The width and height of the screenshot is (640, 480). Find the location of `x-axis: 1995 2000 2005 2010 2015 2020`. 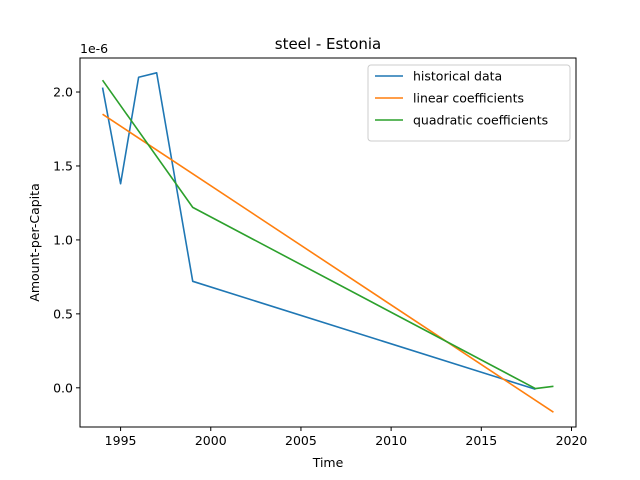

x-axis: 1995 2000 2005 2010 2015 2020 is located at coordinates (346, 437).